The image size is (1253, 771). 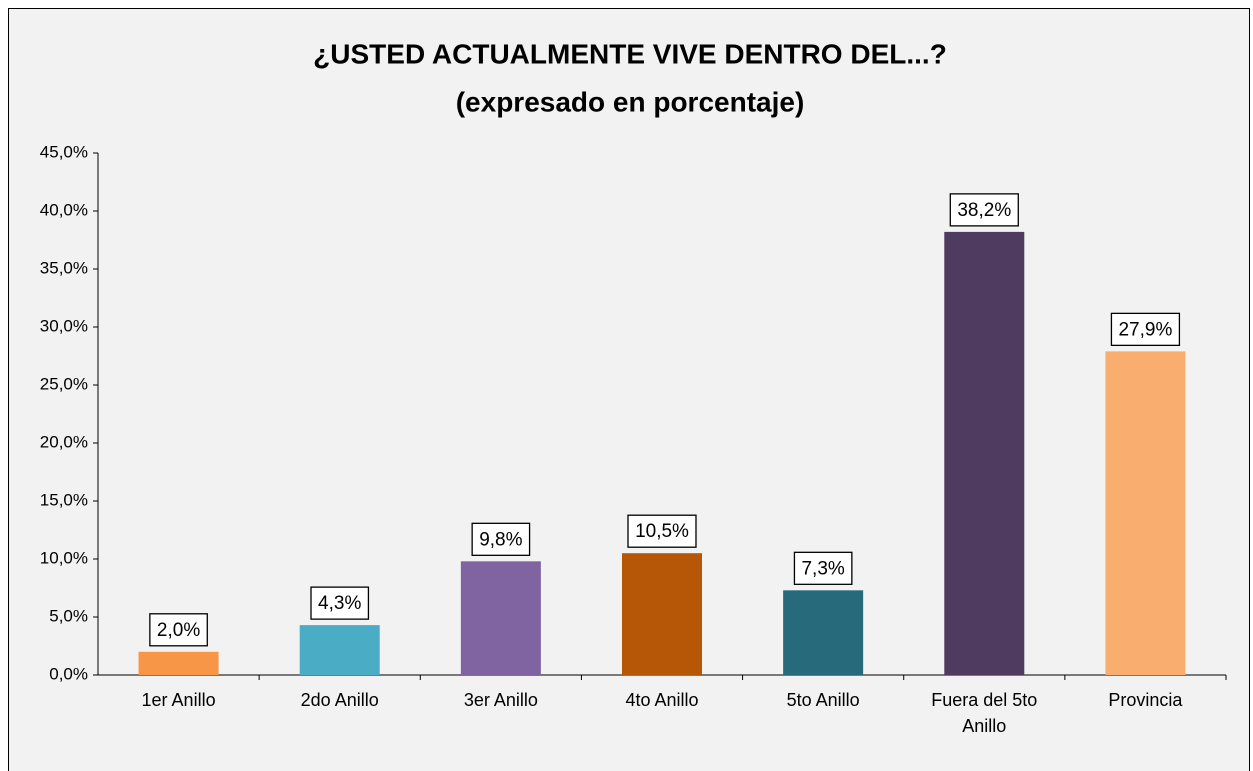 I want to click on y-tick-label: 35,0%, so click(x=64, y=267).